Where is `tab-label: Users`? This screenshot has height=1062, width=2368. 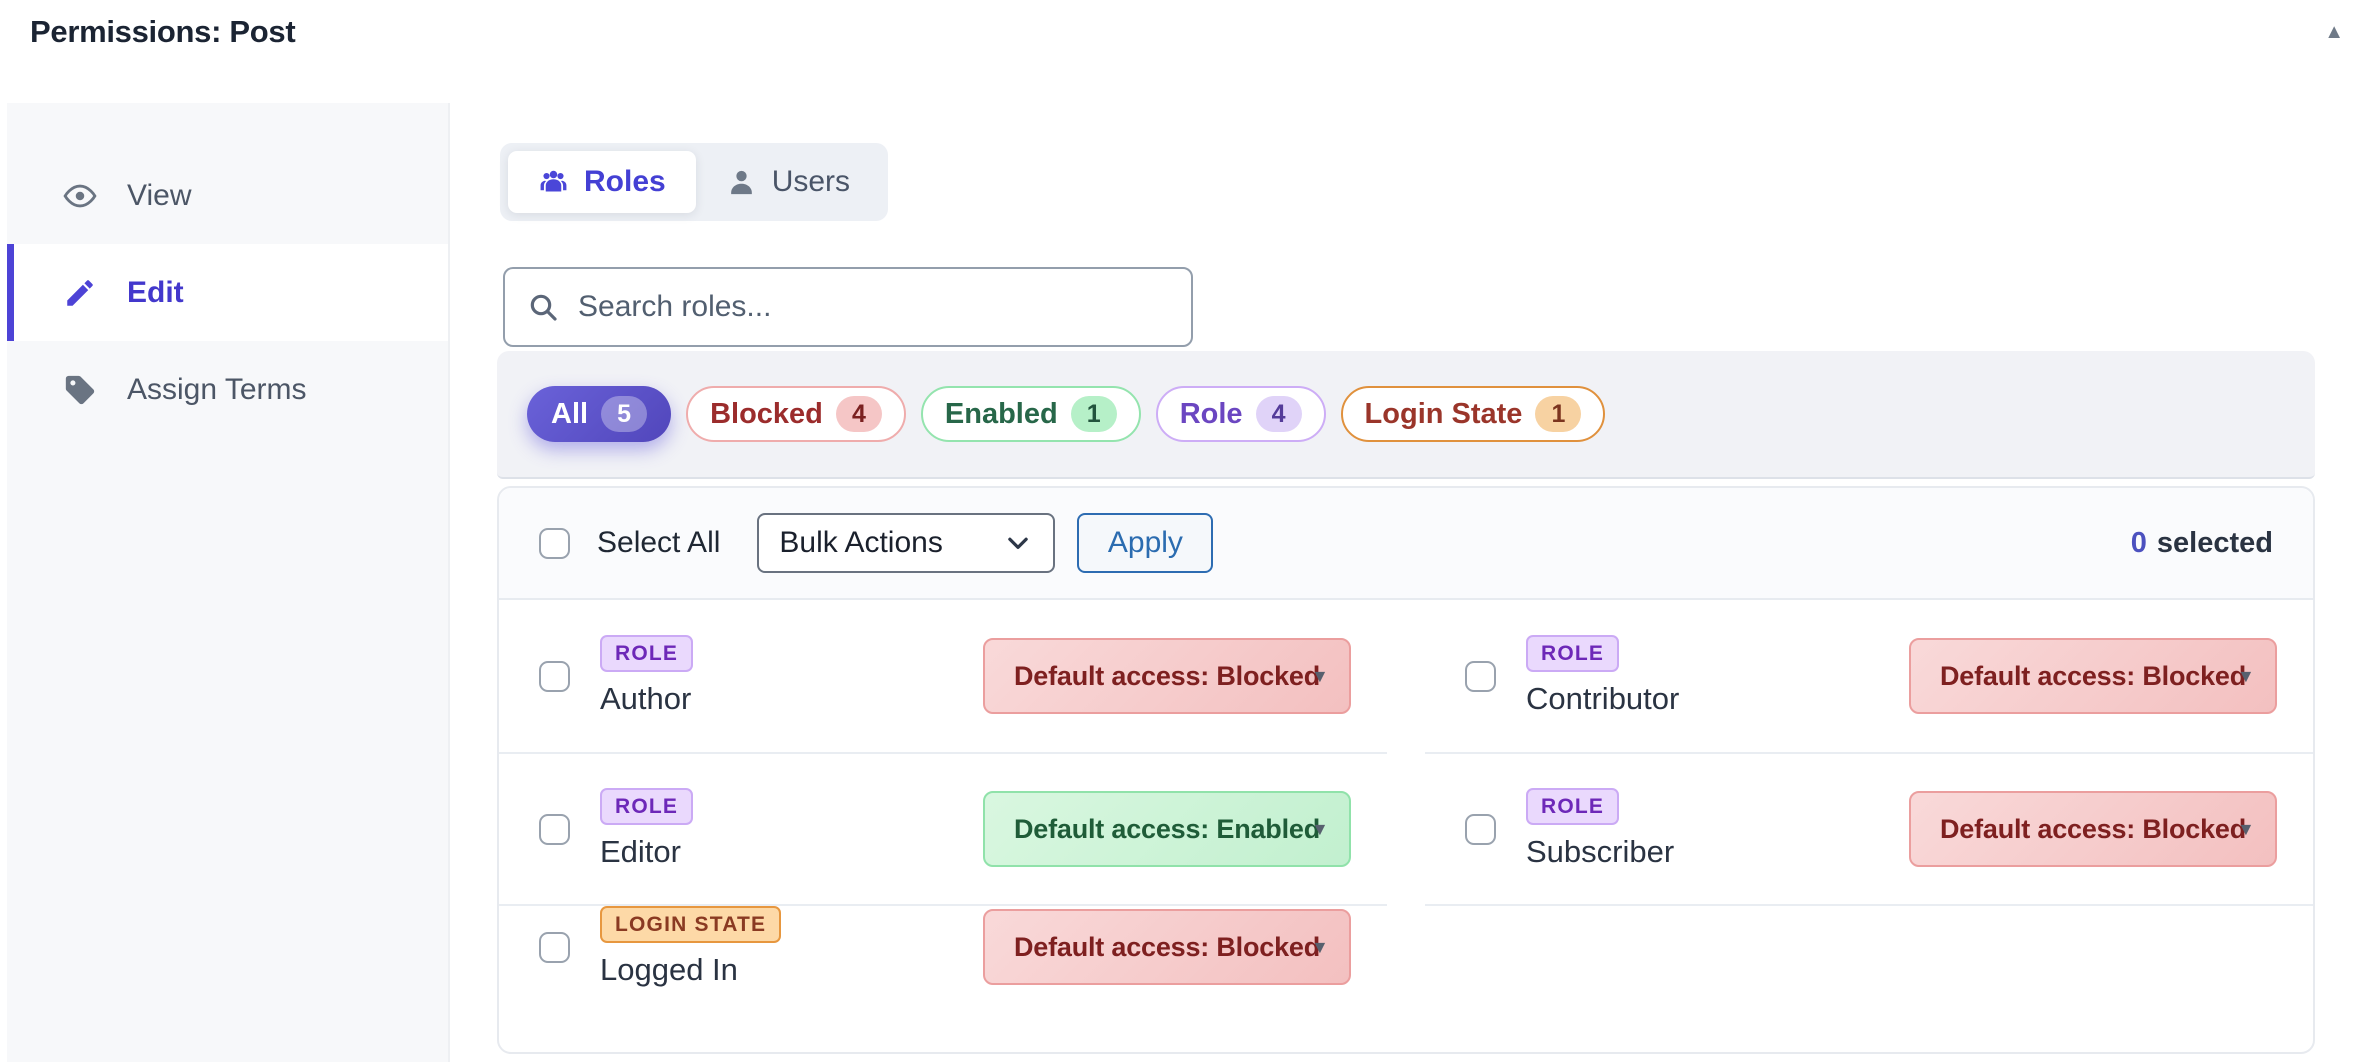
tab-label: Users is located at coordinates (811, 181).